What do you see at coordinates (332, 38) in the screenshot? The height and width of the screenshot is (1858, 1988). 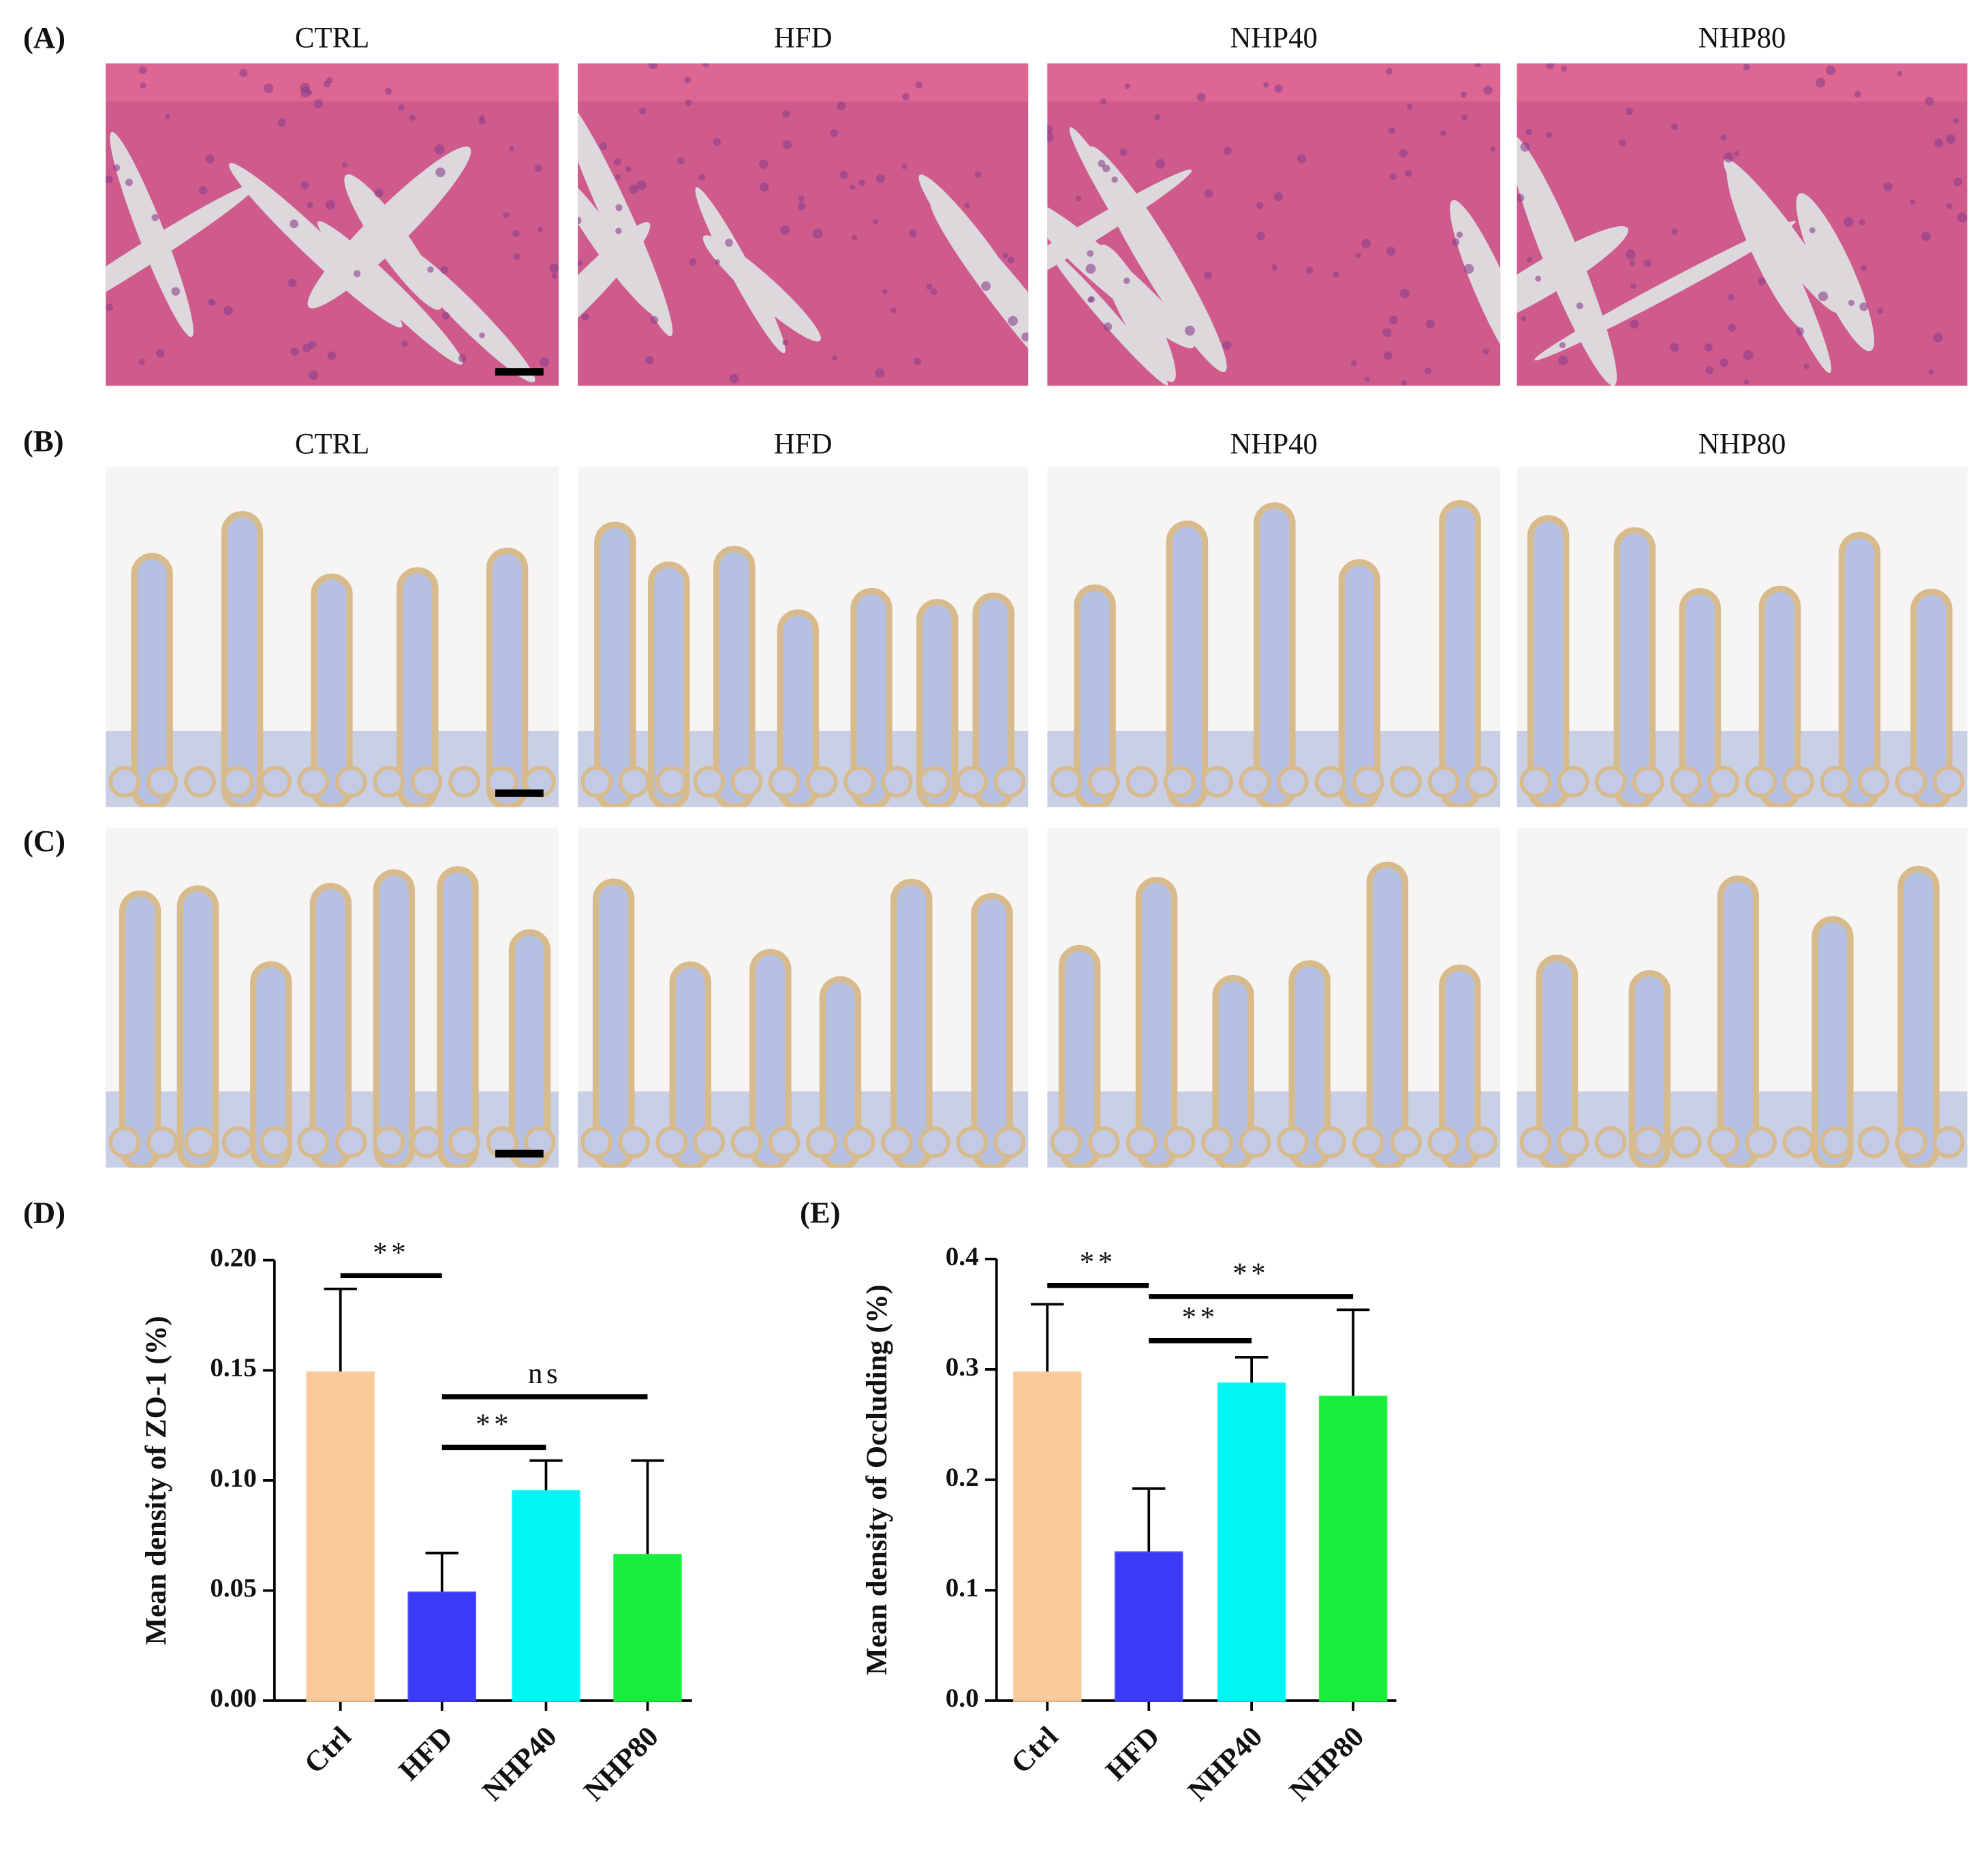 I see `image-title: CTRL` at bounding box center [332, 38].